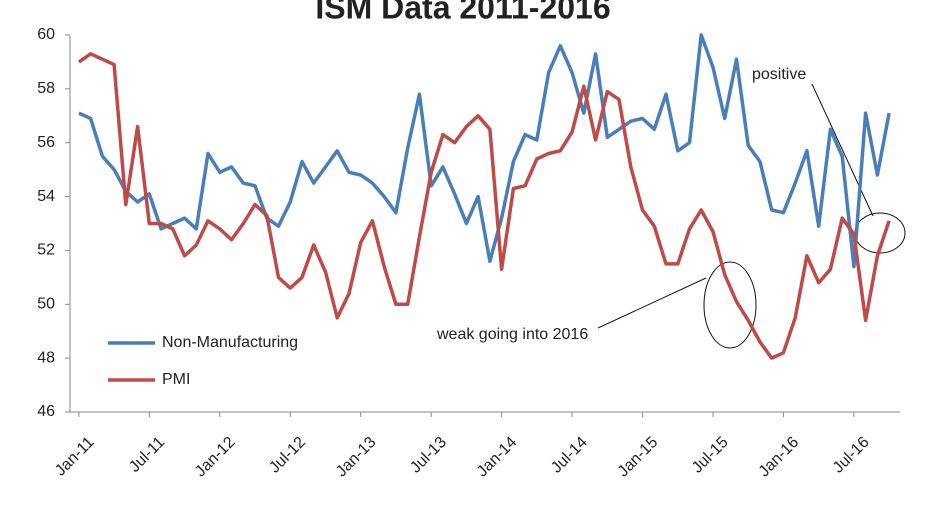 This screenshot has height=506, width=931. What do you see at coordinates (569, 455) in the screenshot?
I see `x-tick-label: Jul-14` at bounding box center [569, 455].